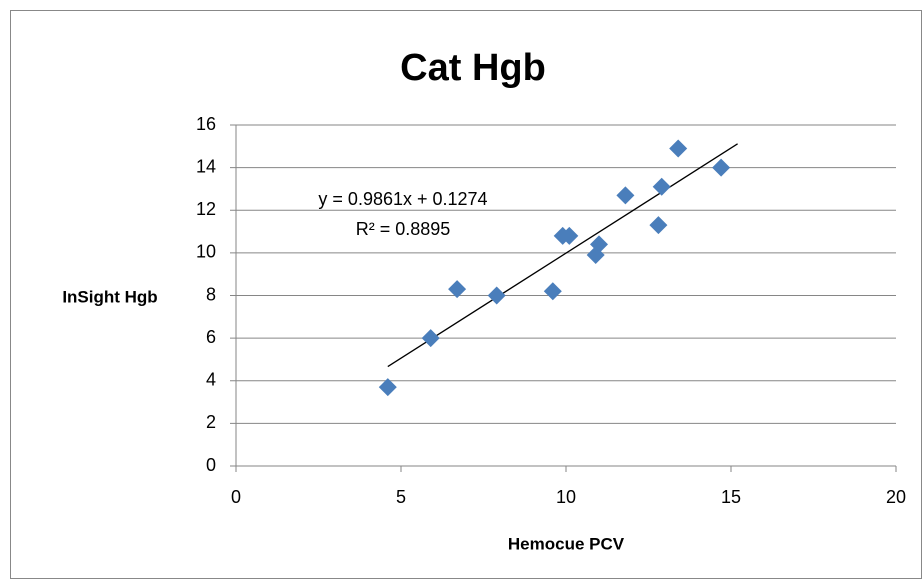 The image size is (923, 580). I want to click on x-axis-label: Hemocue PCV, so click(566, 543).